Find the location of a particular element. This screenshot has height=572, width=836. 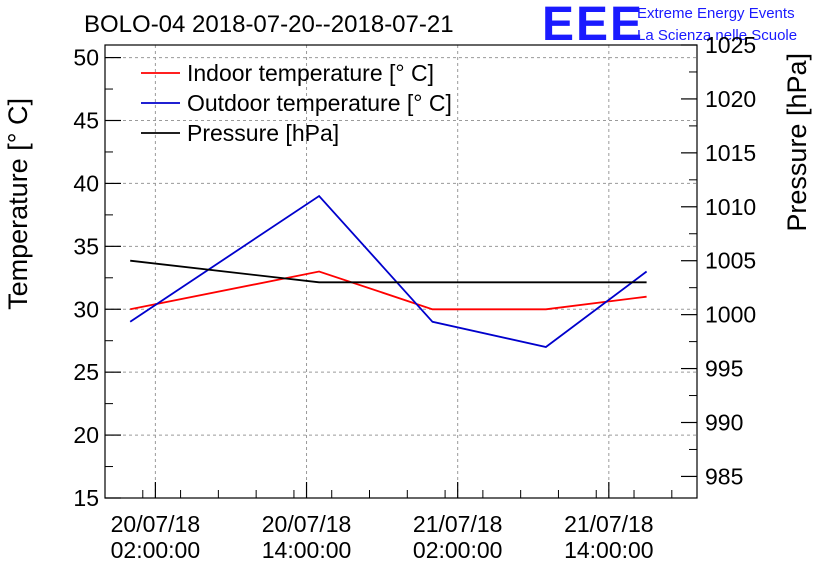

y-tick-label: 15 is located at coordinates (86, 498).